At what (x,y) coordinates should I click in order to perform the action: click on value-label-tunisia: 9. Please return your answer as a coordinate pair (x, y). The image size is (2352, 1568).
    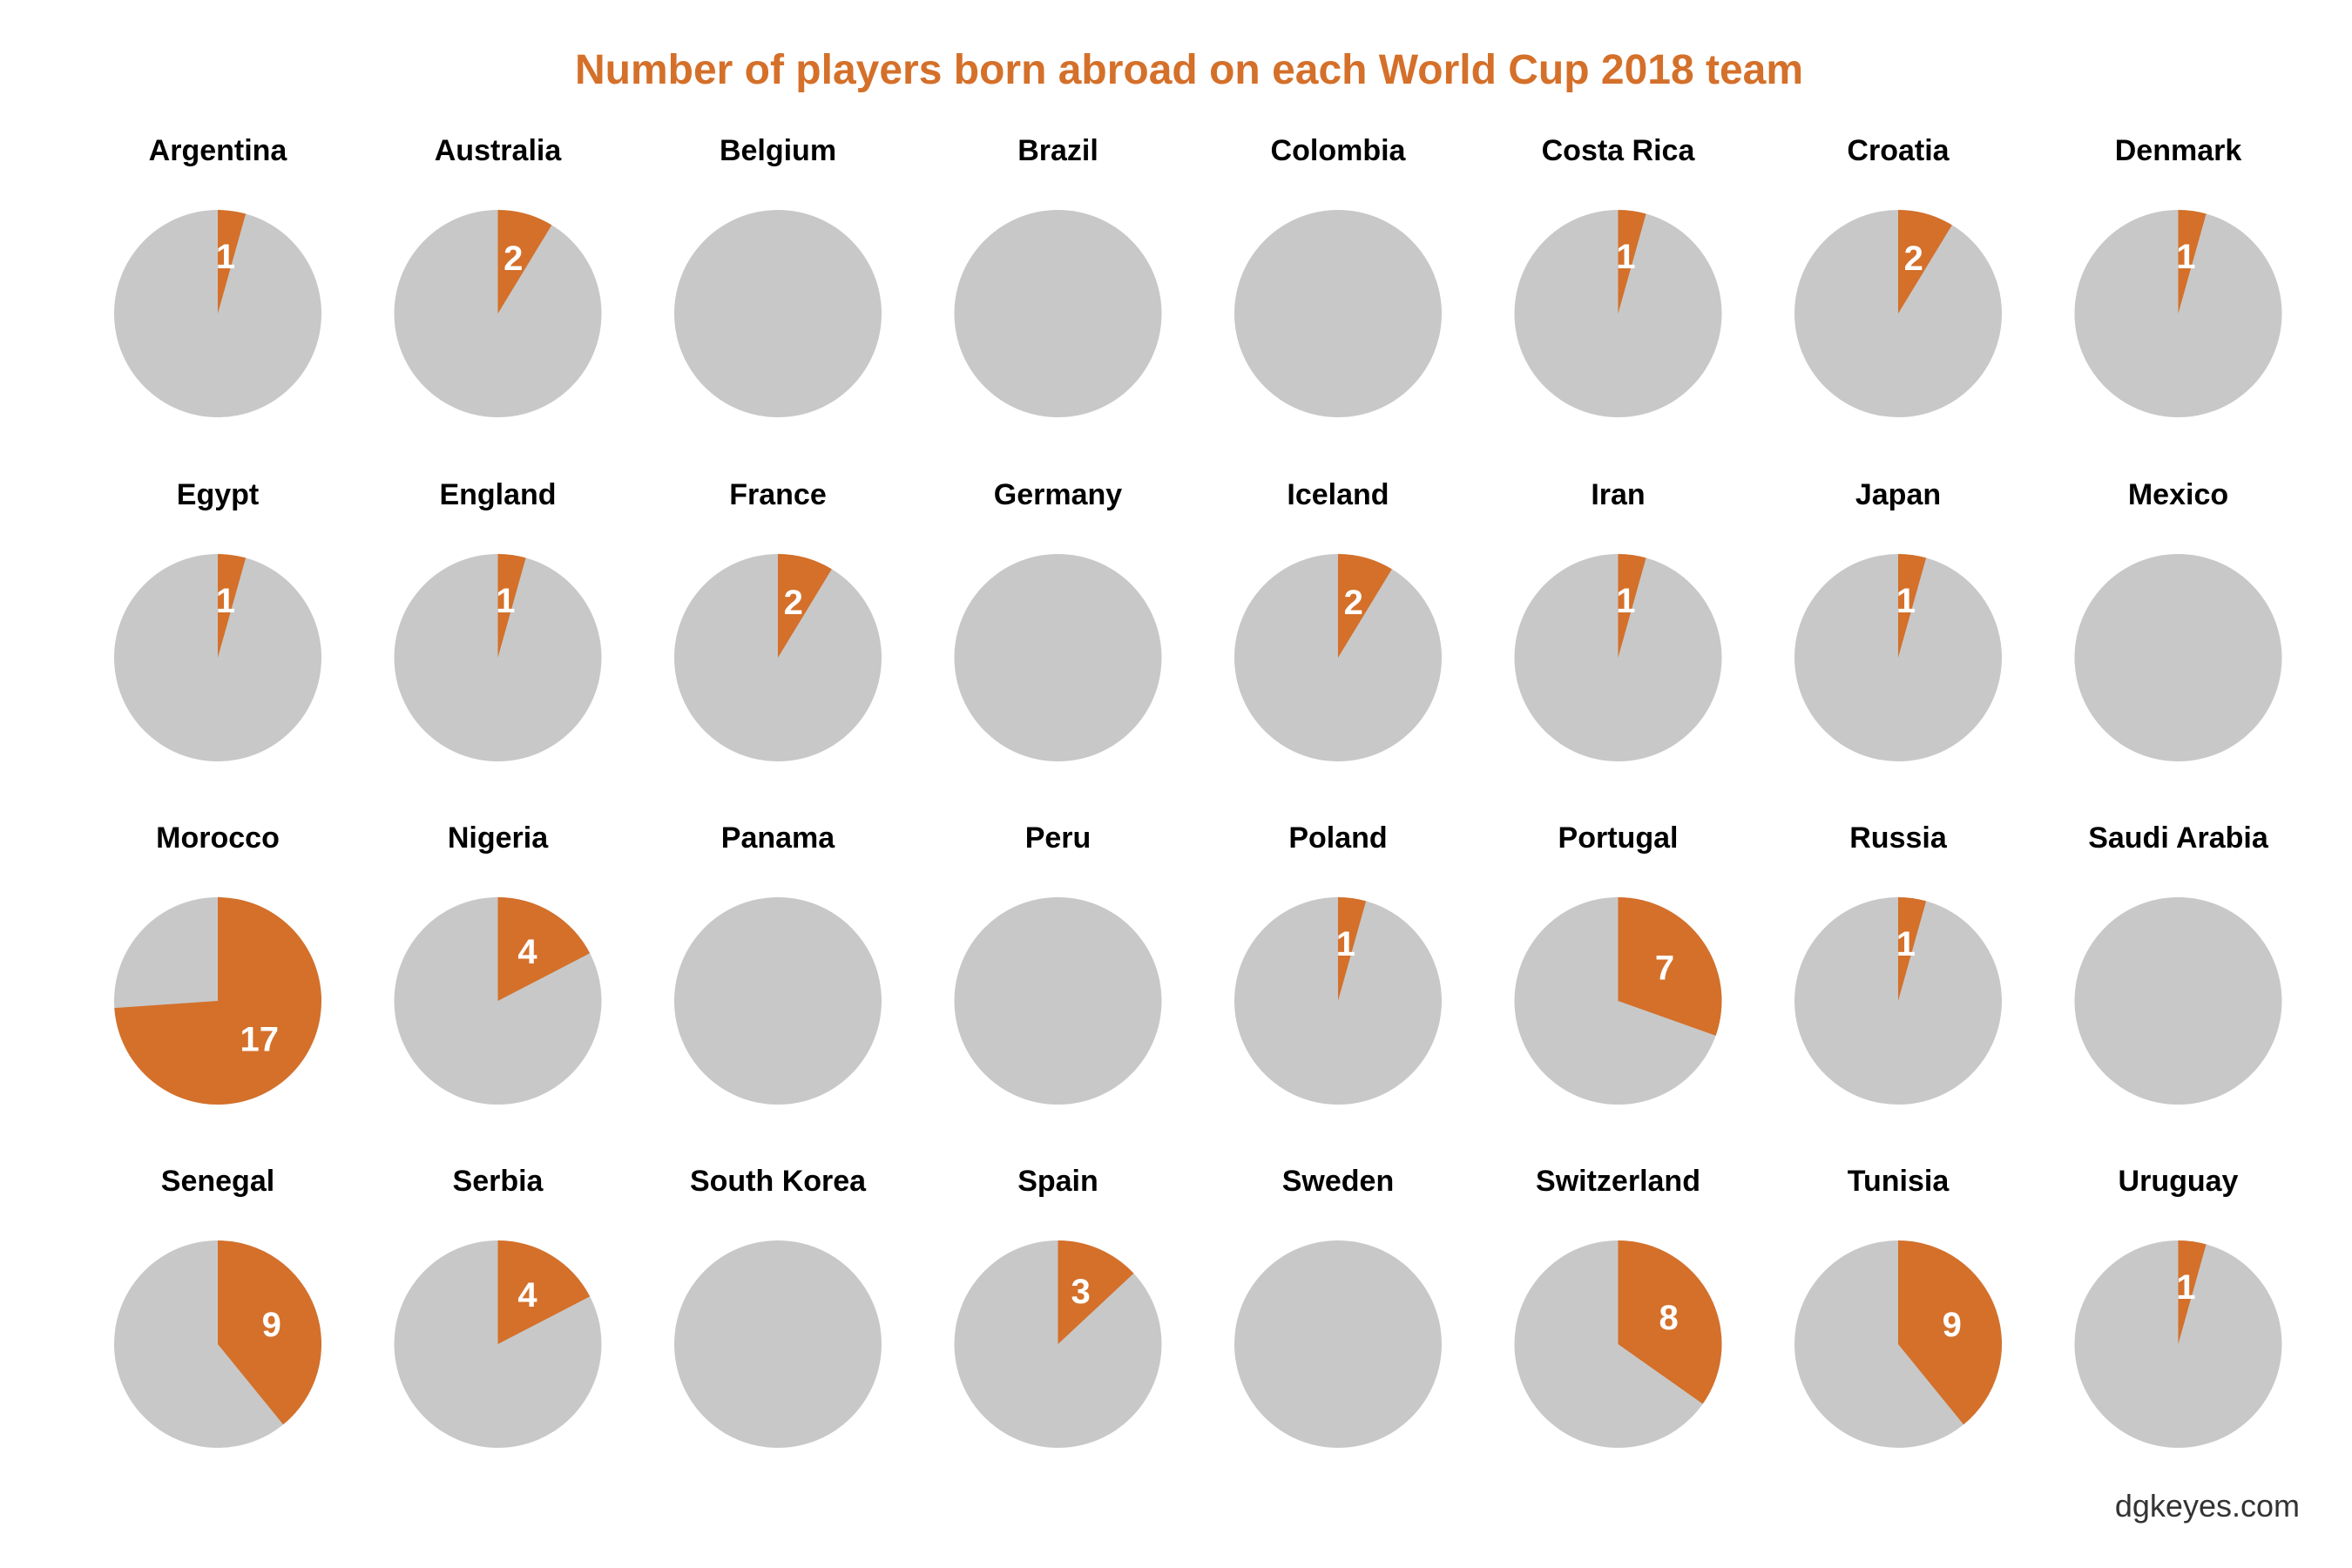
    Looking at the image, I should click on (1952, 1325).